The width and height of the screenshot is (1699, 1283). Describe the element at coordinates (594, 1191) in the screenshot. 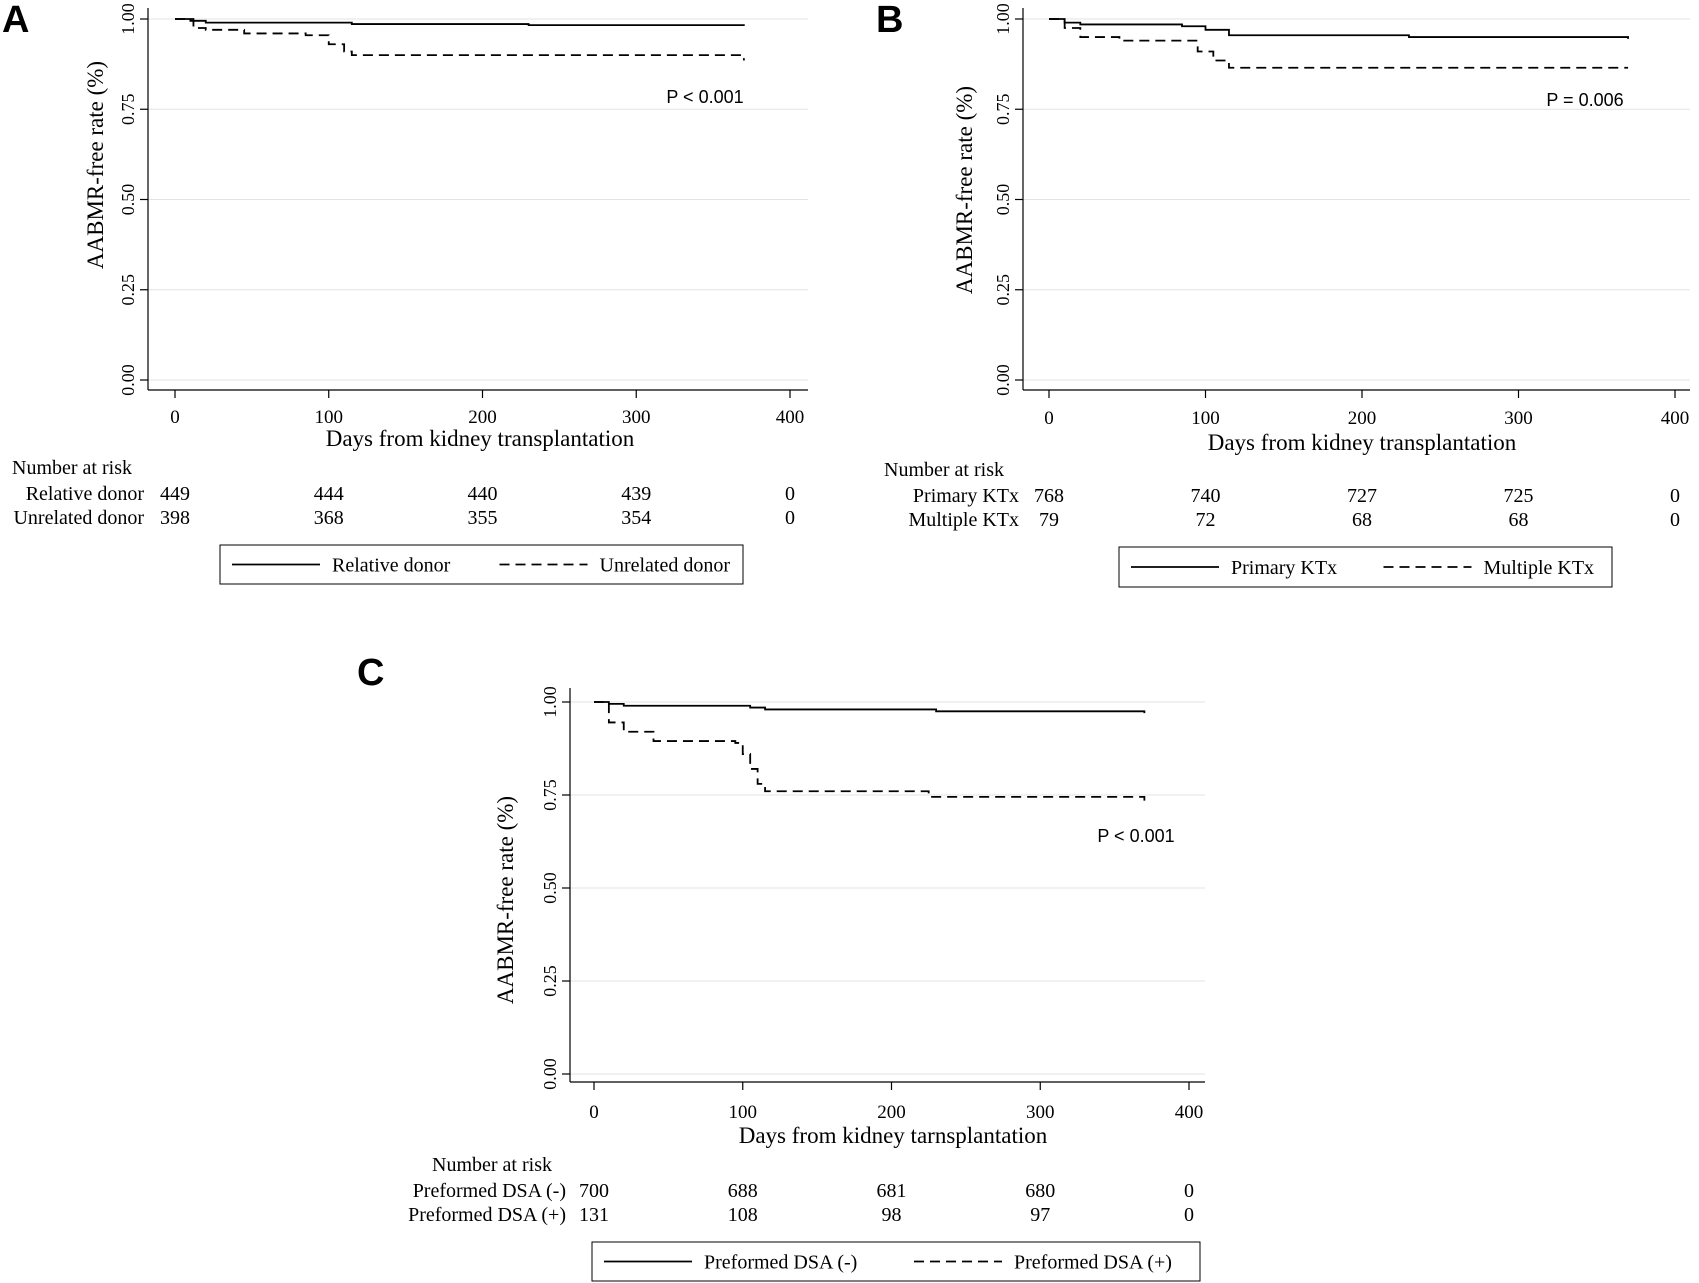

I see `risk-count: 700` at that location.